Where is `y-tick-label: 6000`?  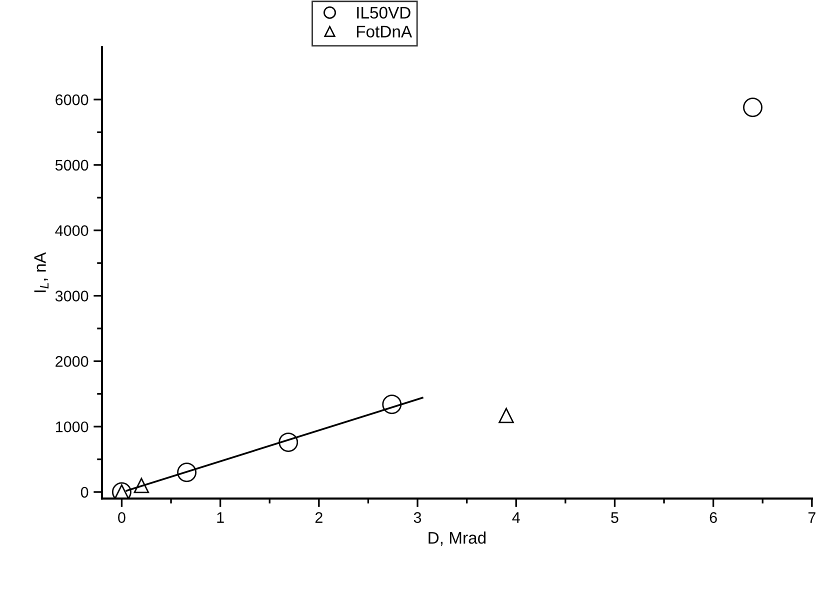
y-tick-label: 6000 is located at coordinates (72, 100).